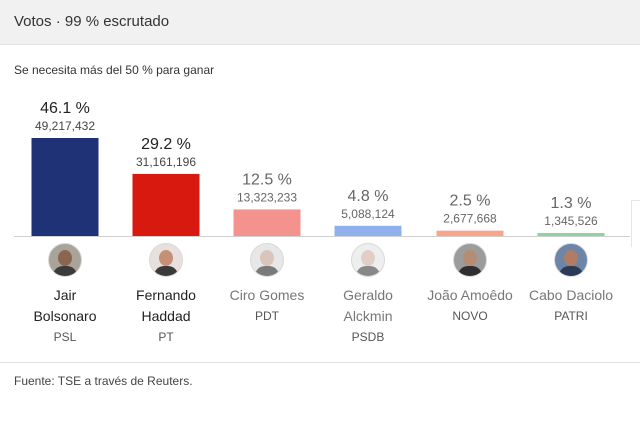  What do you see at coordinates (267, 179) in the screenshot?
I see `bar-percent-label: 12.5 %` at bounding box center [267, 179].